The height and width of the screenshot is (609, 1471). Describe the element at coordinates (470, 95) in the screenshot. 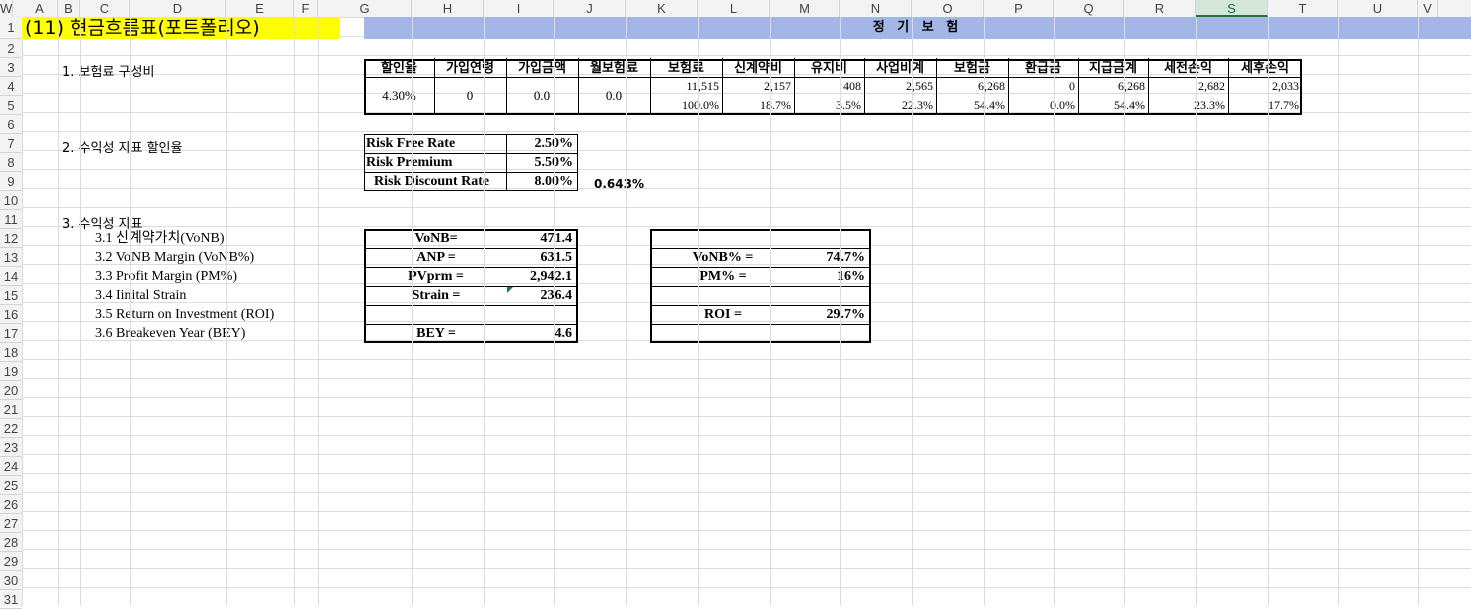

I see `premium-fixed-cell: 0` at that location.